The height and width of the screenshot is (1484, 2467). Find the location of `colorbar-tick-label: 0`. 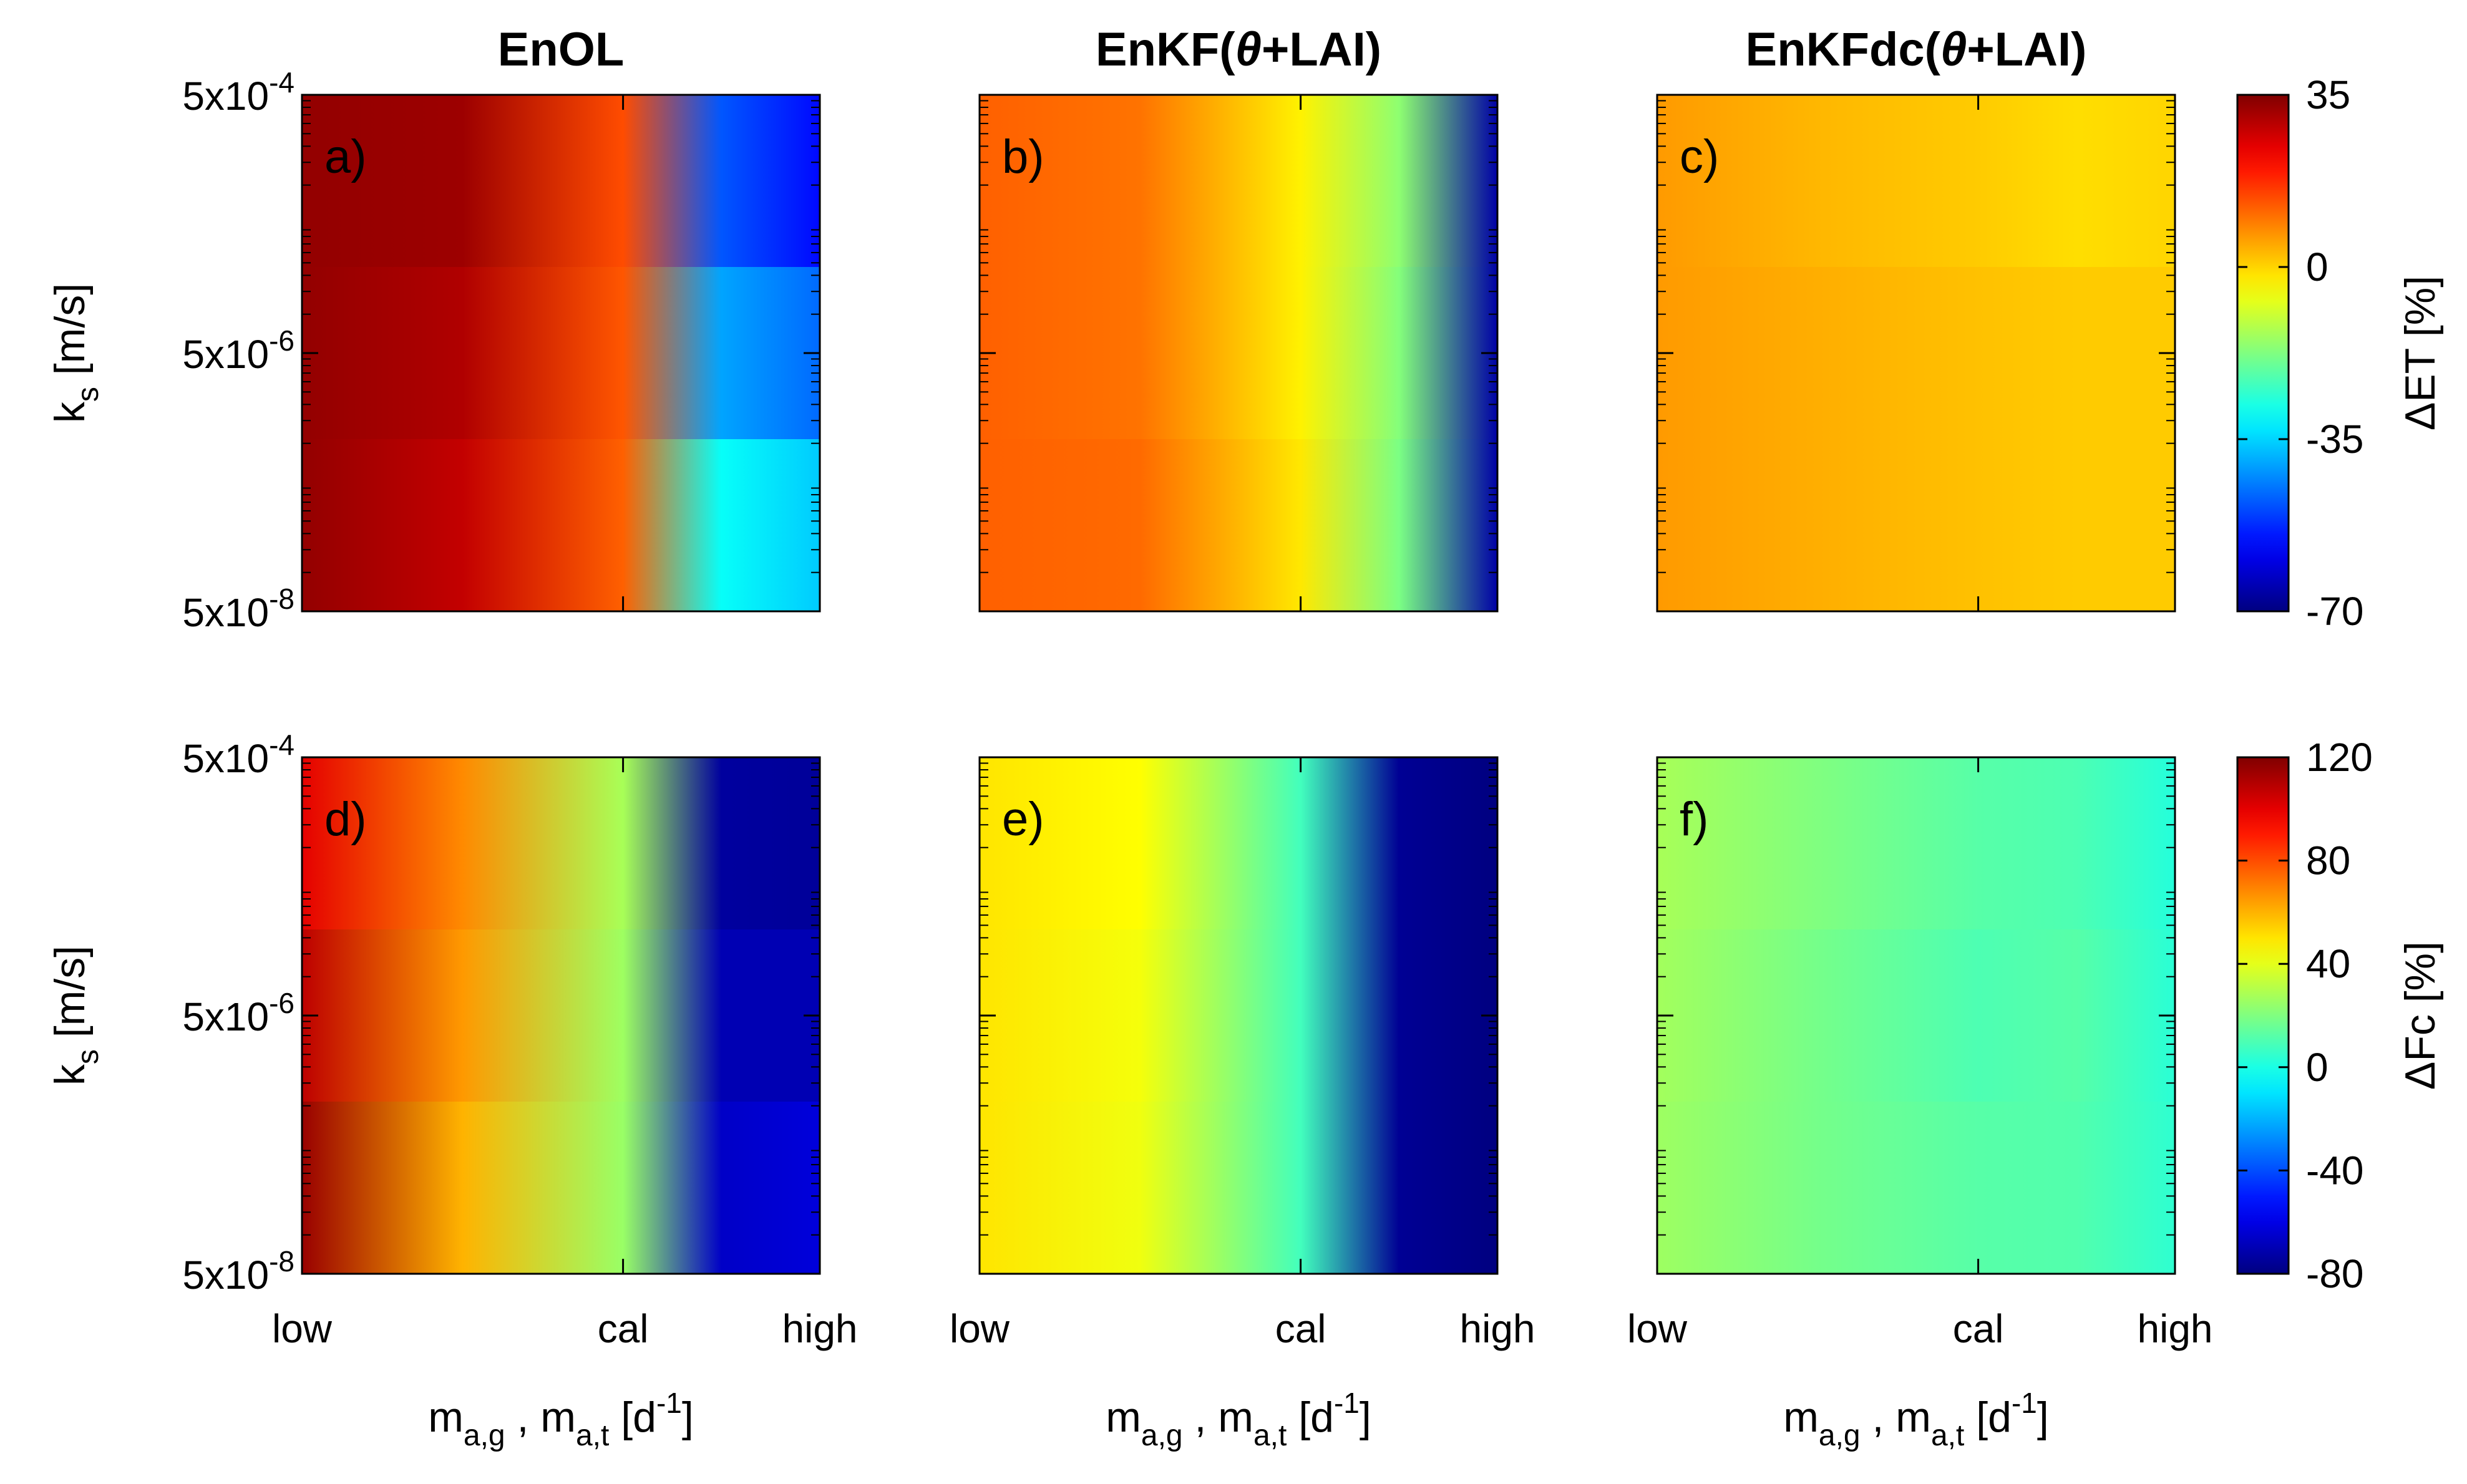

colorbar-tick-label: 0 is located at coordinates (2317, 1067).